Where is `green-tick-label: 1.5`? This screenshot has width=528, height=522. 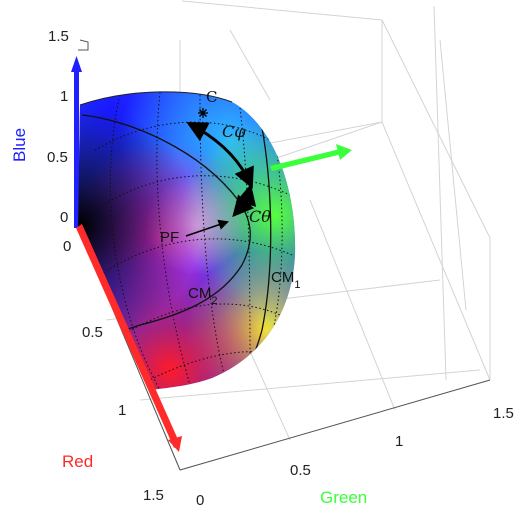
green-tick-label: 1.5 is located at coordinates (503, 413).